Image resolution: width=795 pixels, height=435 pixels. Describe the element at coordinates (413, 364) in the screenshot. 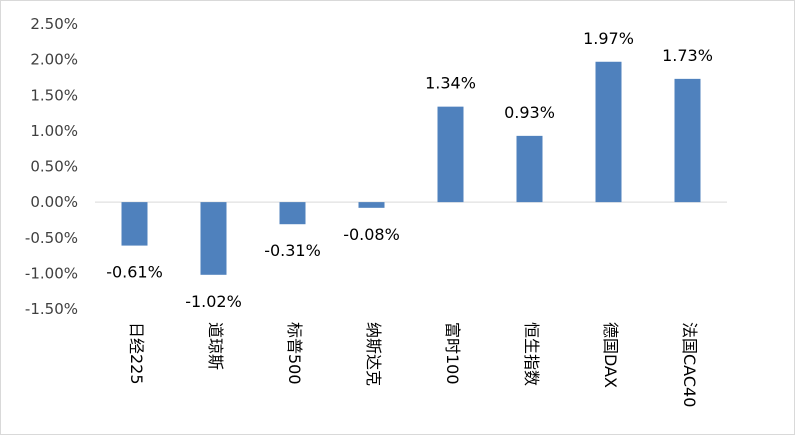

I see `category-labels: 日经225 道琼斯 标普500 纳斯达克 富时100 恒生指数 德国DAX 法国CAC40` at that location.